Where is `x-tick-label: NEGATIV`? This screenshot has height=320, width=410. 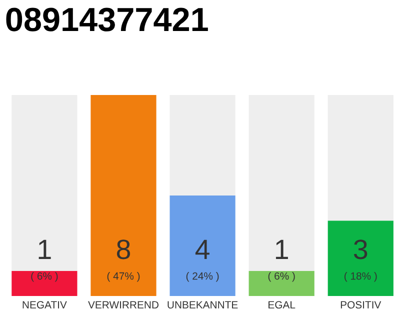 x-tick-label: NEGATIV is located at coordinates (44, 305).